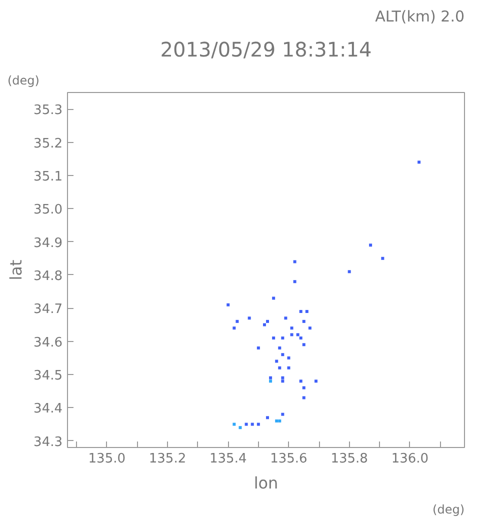 Image resolution: width=491 pixels, height=521 pixels. I want to click on x-tick-label: 135.0, so click(107, 459).